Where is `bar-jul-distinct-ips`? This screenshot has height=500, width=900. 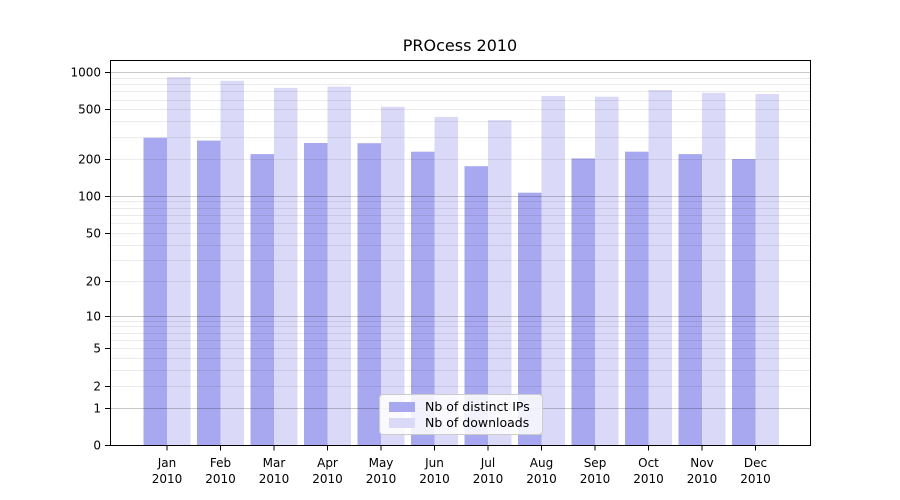 bar-jul-distinct-ips is located at coordinates (476, 305).